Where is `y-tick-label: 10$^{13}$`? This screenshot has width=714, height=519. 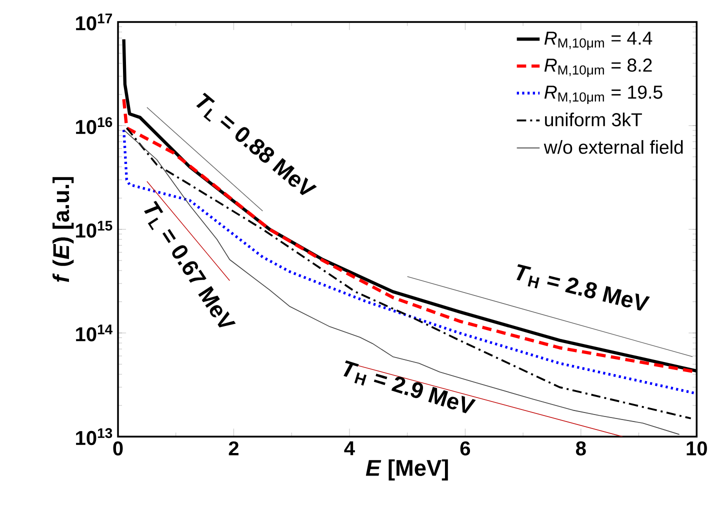
y-tick-label: 10$^{13}$ is located at coordinates (94, 436).